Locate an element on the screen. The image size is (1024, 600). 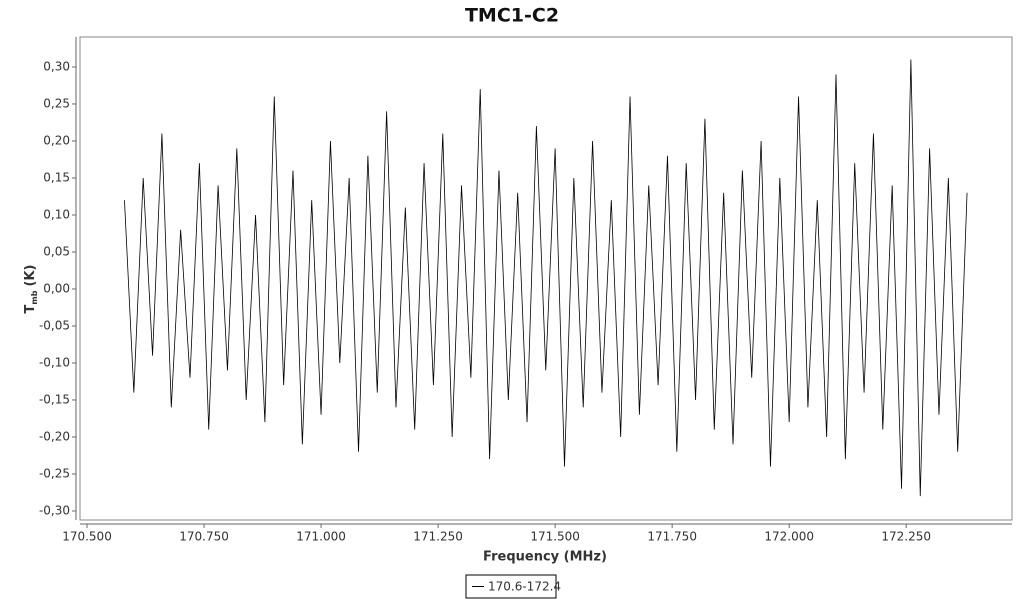
x-axis-label: Frequency (MHz) is located at coordinates (545, 557).